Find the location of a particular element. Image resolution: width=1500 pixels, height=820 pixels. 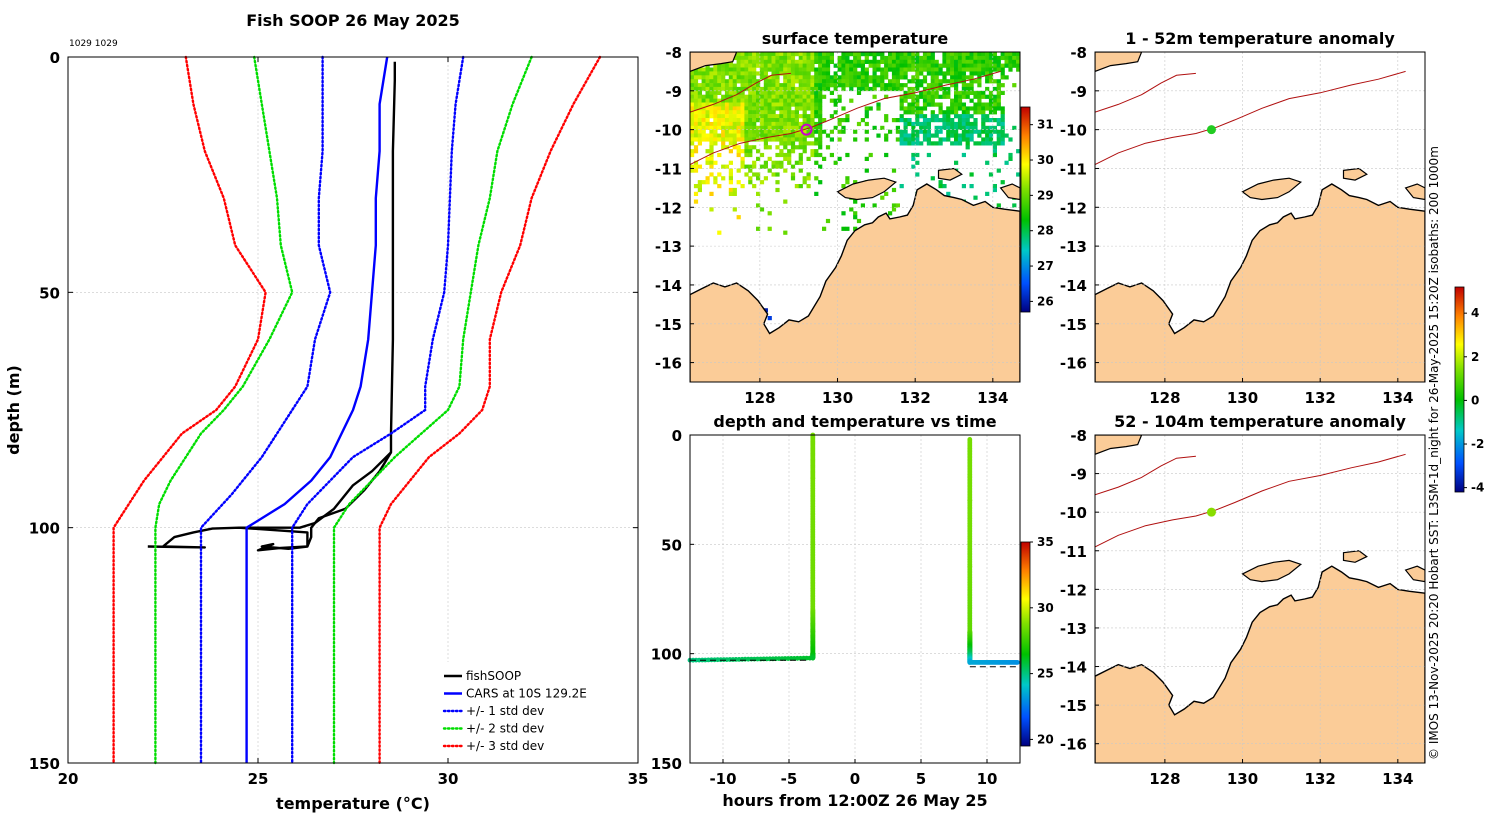

sst-colorbar-tick-label: 28 is located at coordinates (1045, 231).